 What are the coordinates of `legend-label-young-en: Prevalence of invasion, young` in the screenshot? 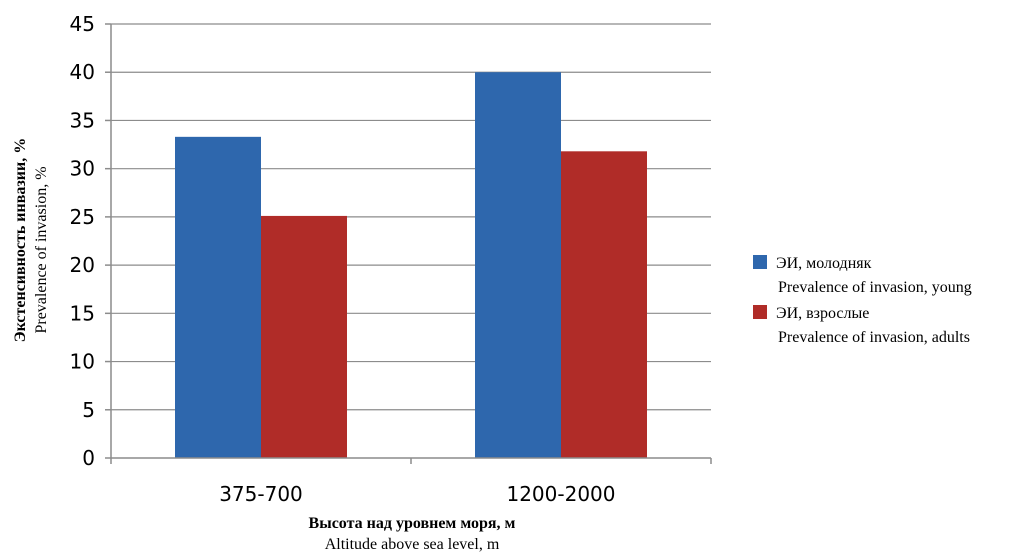 It's located at (875, 287).